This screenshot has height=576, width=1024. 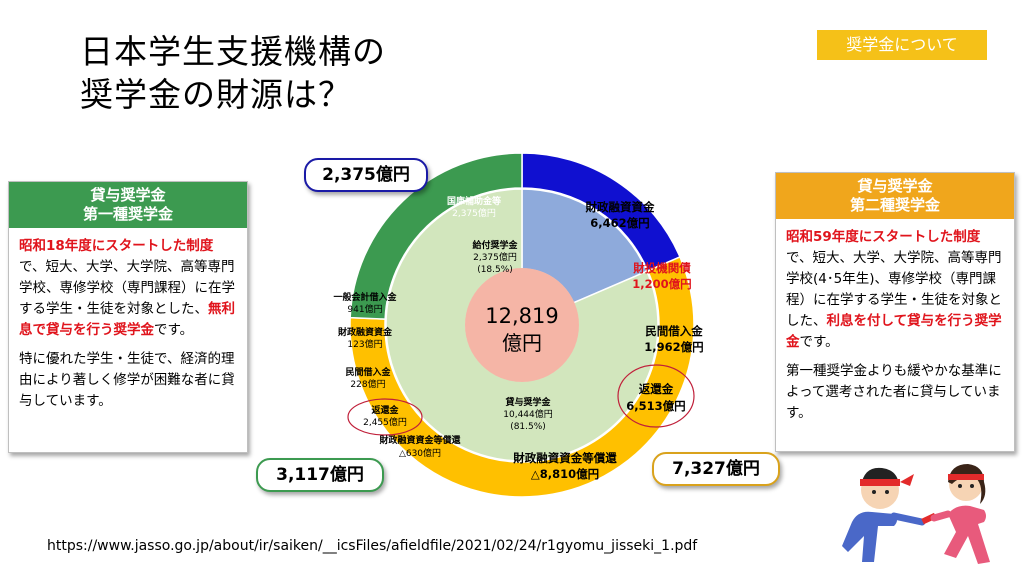 I want to click on label-kokko-name: 国庫補助金等, so click(x=474, y=201).